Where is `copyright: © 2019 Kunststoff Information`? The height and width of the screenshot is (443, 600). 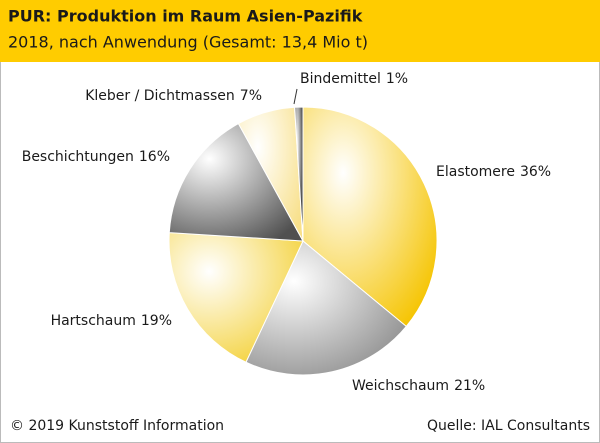 copyright: © 2019 Kunststoff Information is located at coordinates (117, 426).